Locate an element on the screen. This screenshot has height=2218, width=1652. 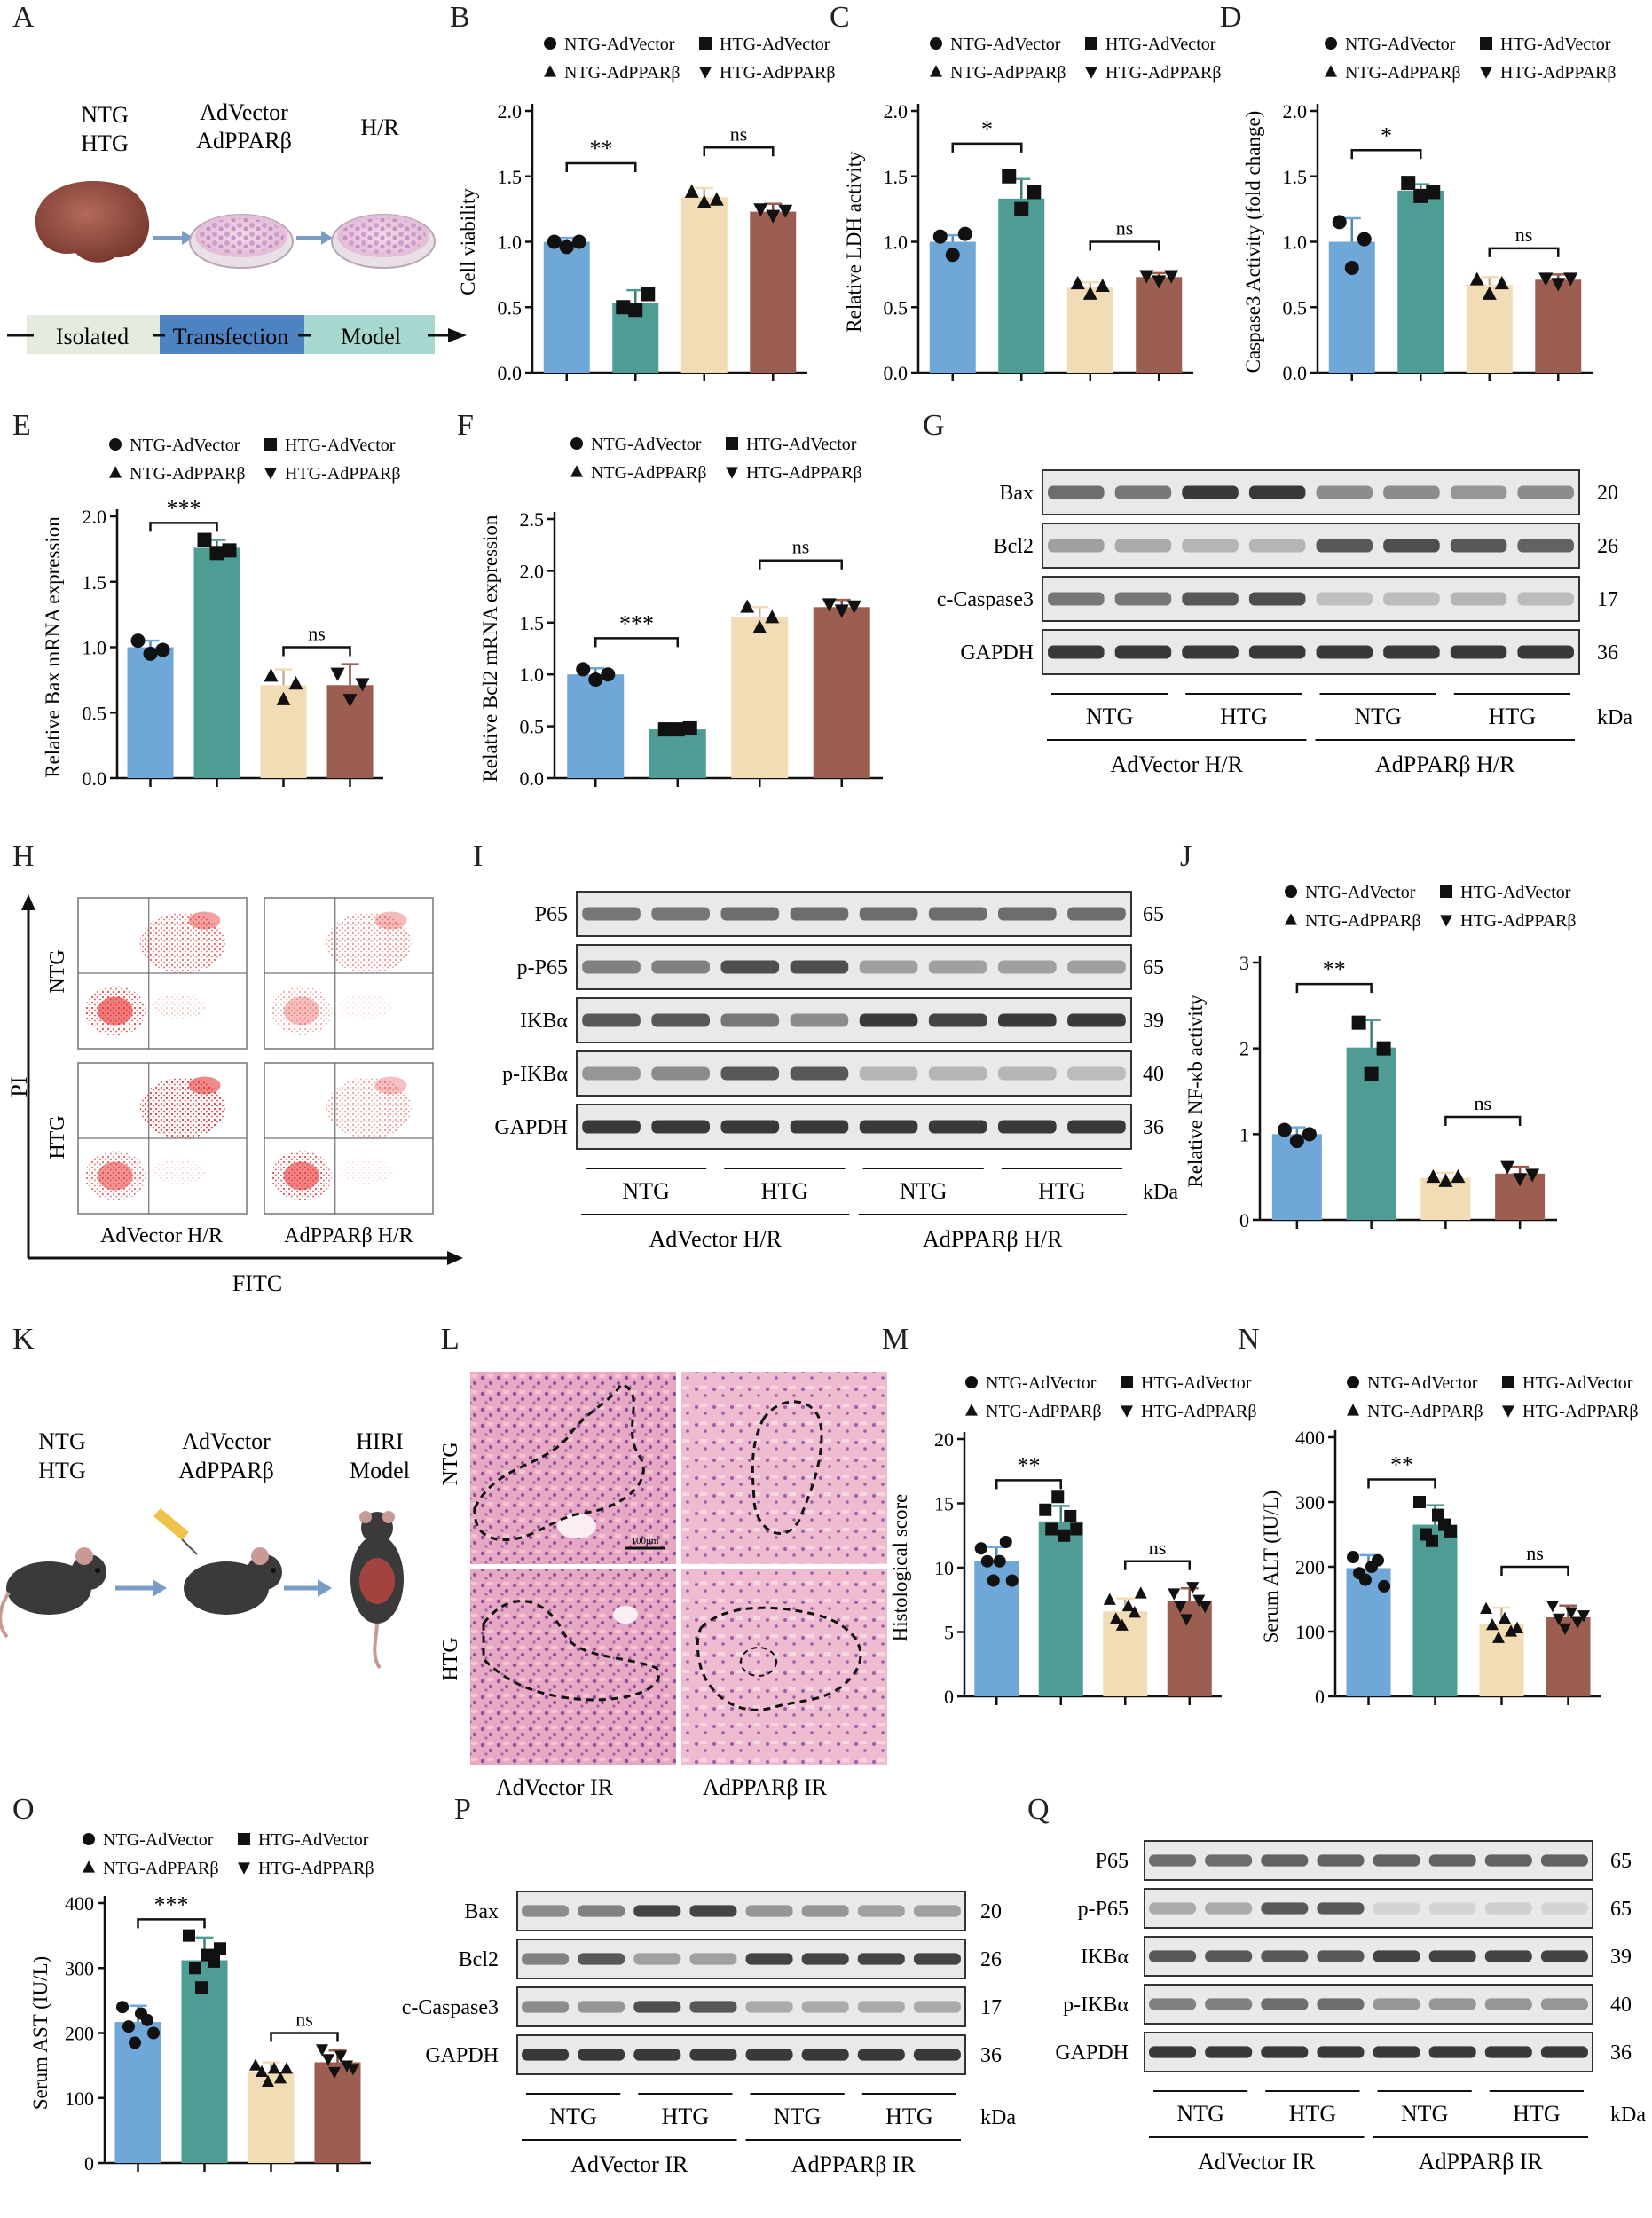
bar-HTG-AdPPARβ is located at coordinates (337, 2112).